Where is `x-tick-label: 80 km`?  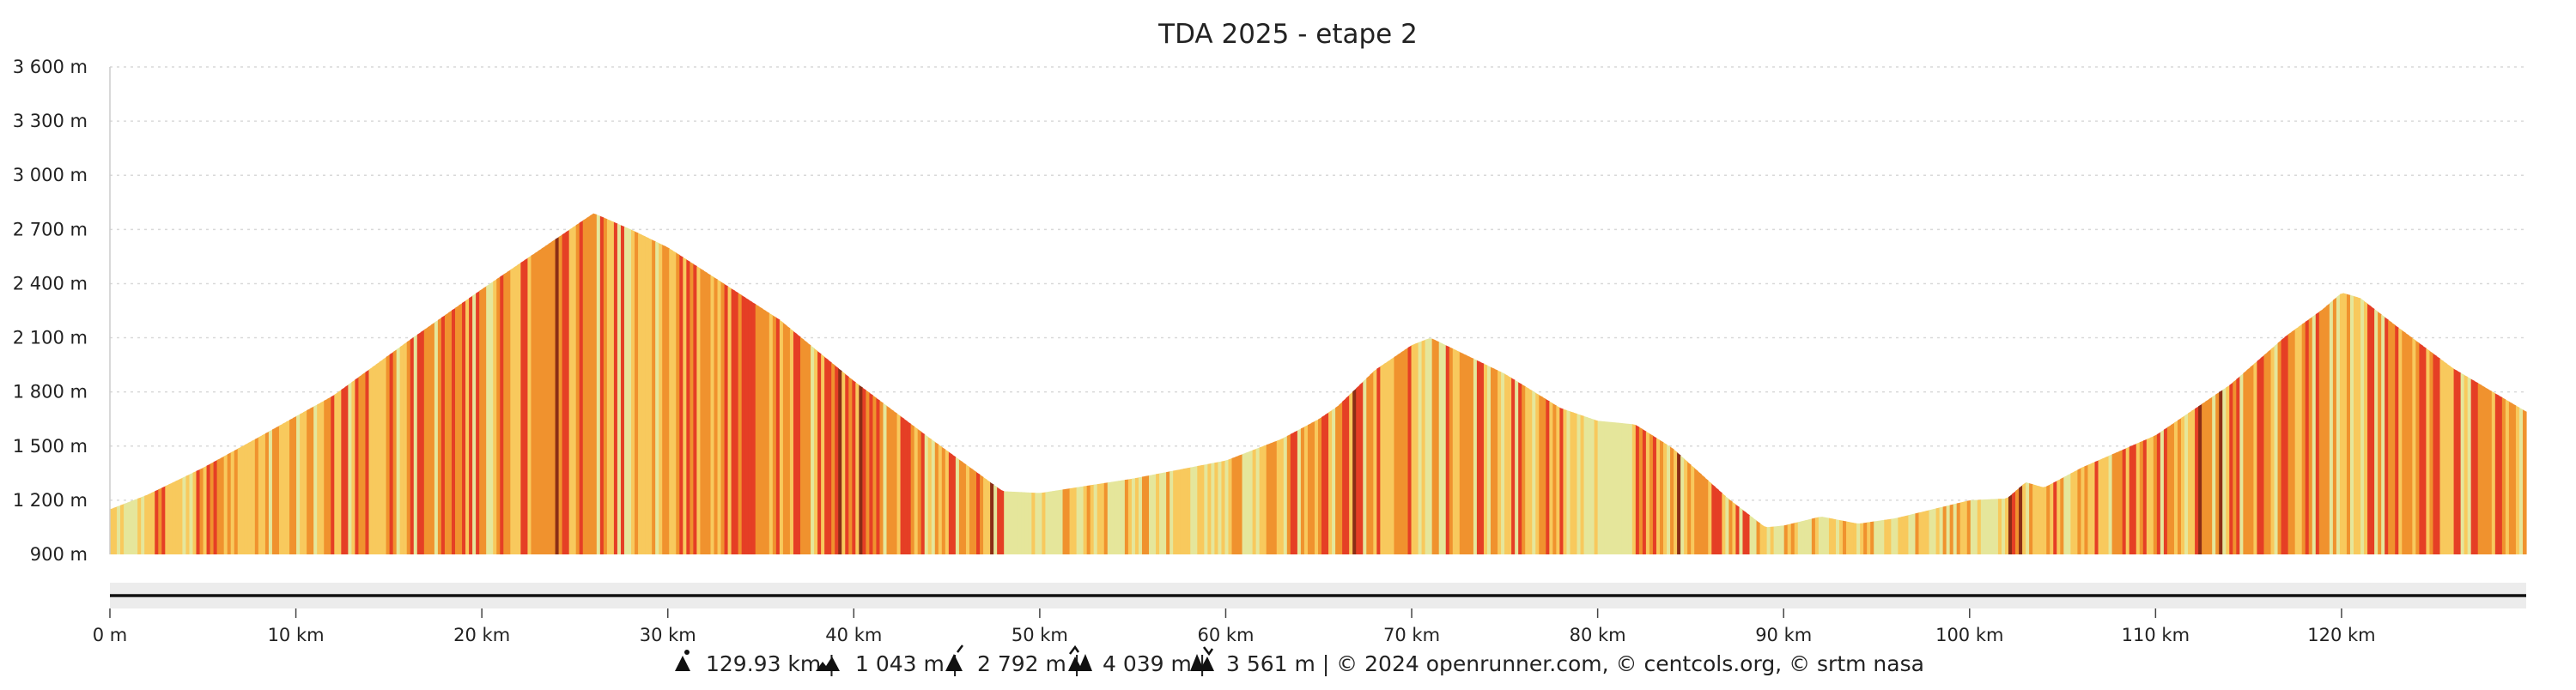 x-tick-label: 80 km is located at coordinates (1598, 635).